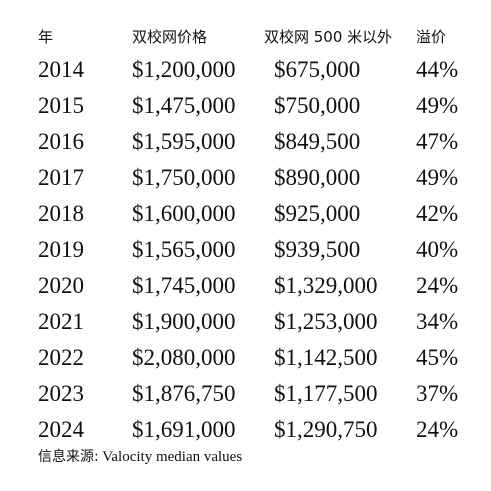  What do you see at coordinates (326, 357) in the screenshot?
I see `outside-price-cell: $1,142,500` at bounding box center [326, 357].